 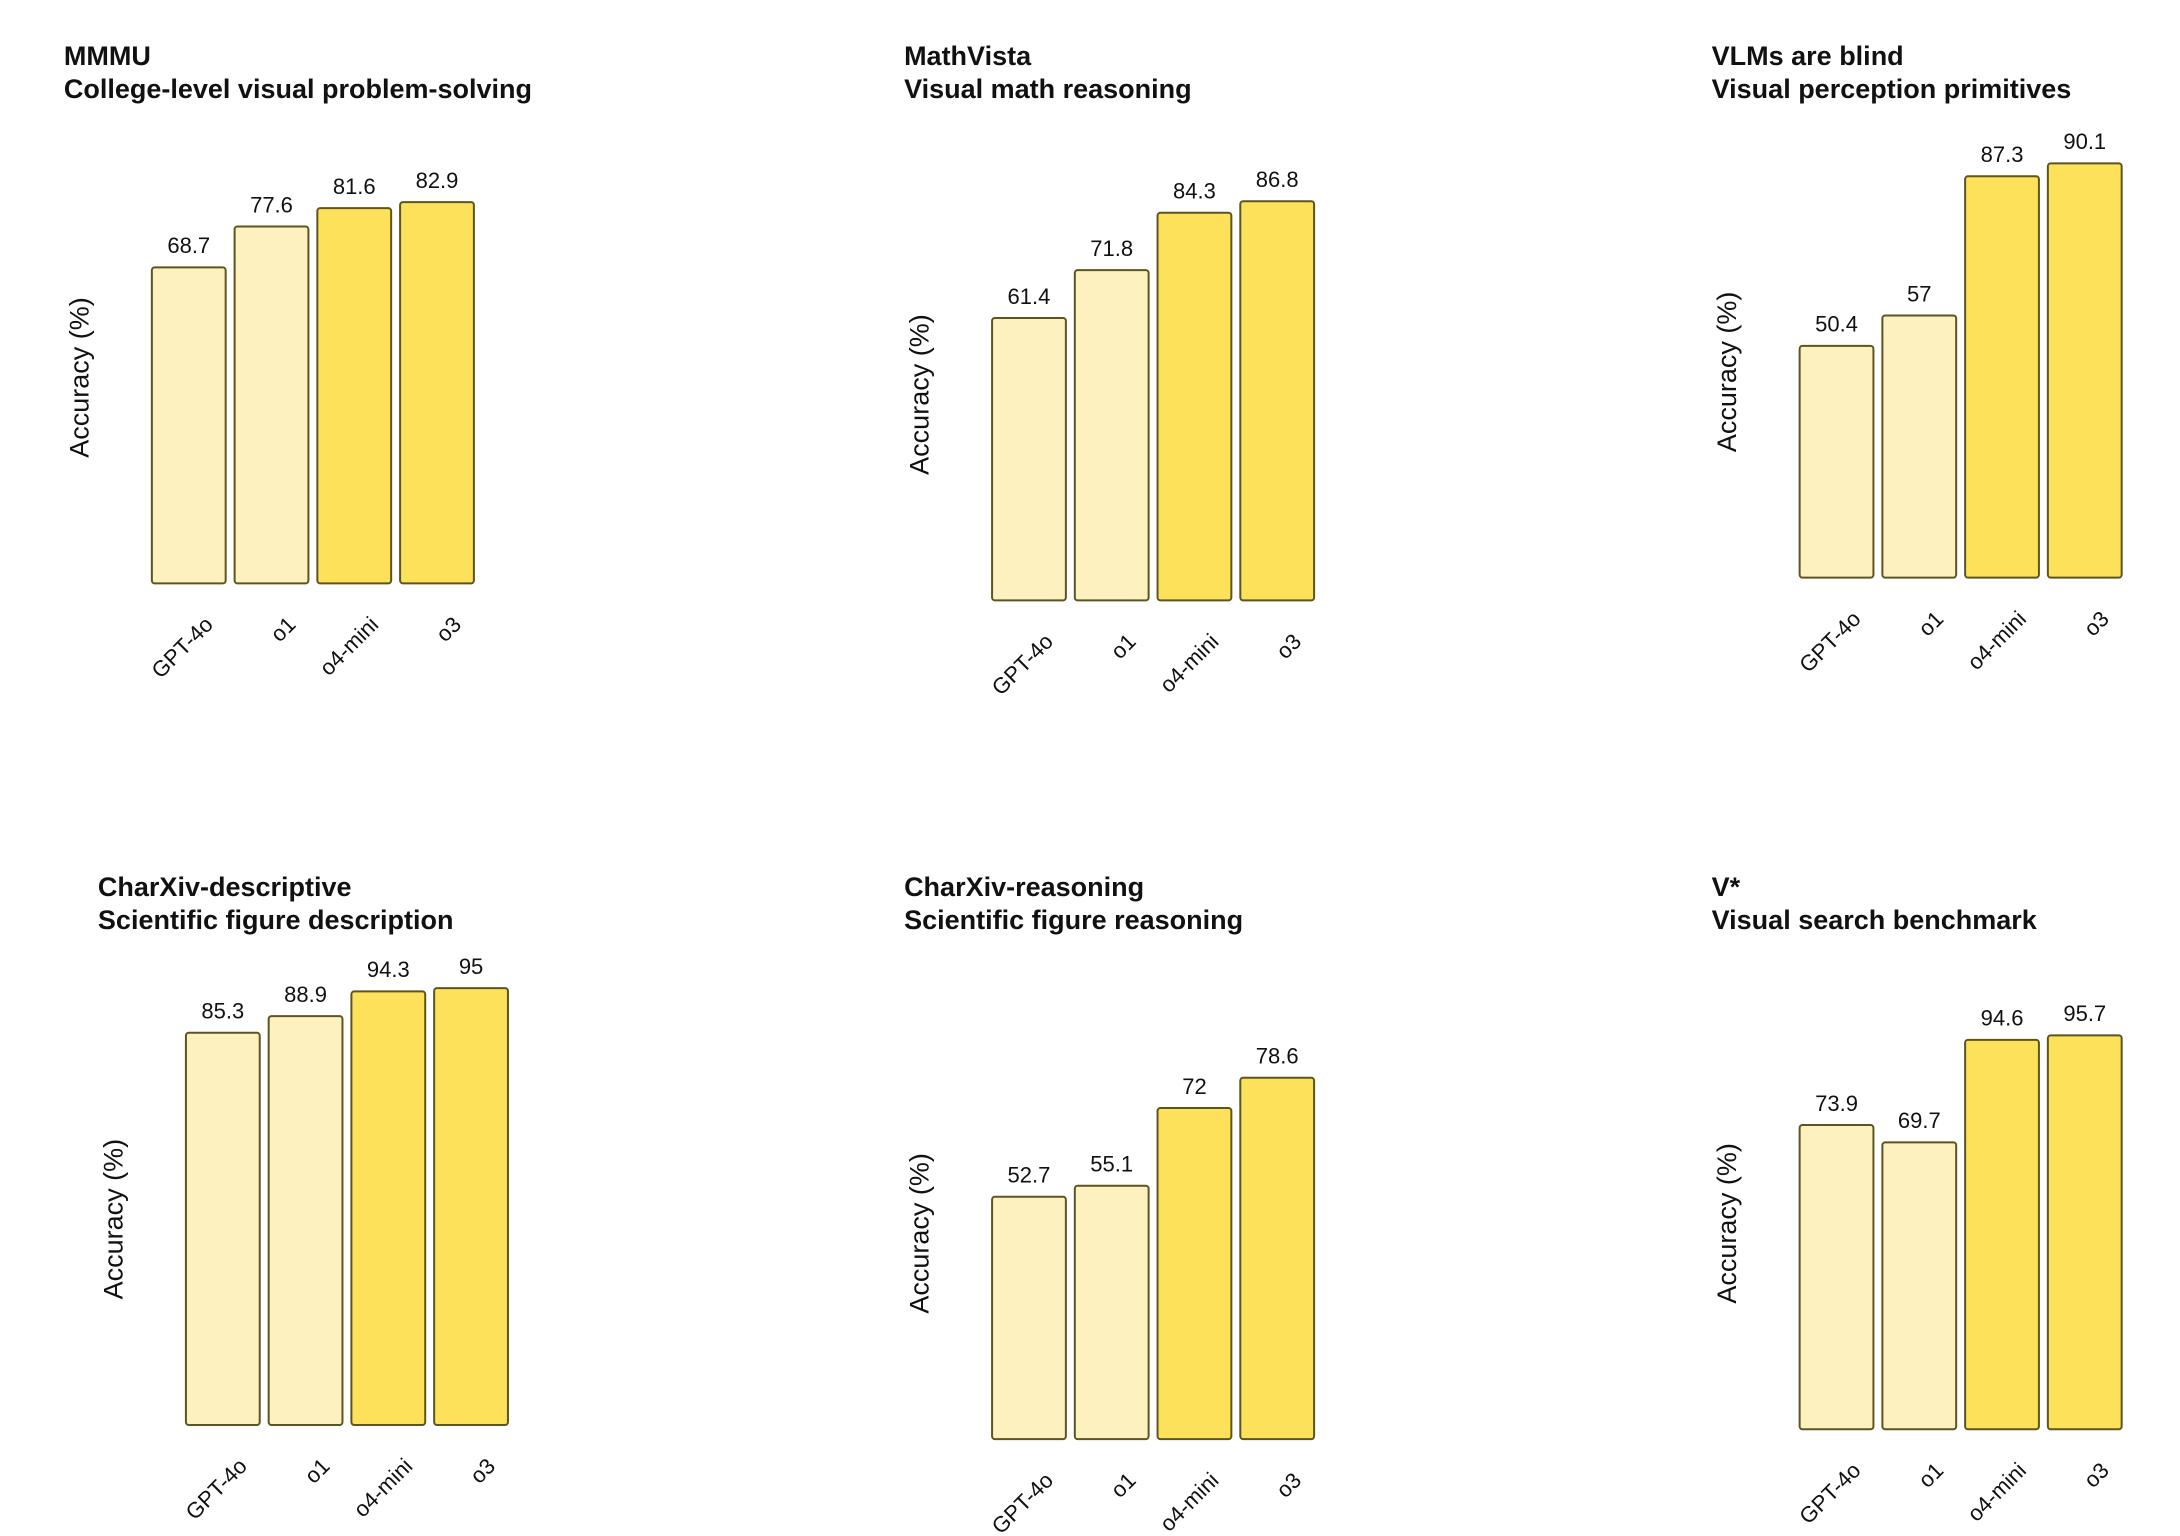 I want to click on chart-title-main: CharXiv-descriptive, so click(x=224, y=887).